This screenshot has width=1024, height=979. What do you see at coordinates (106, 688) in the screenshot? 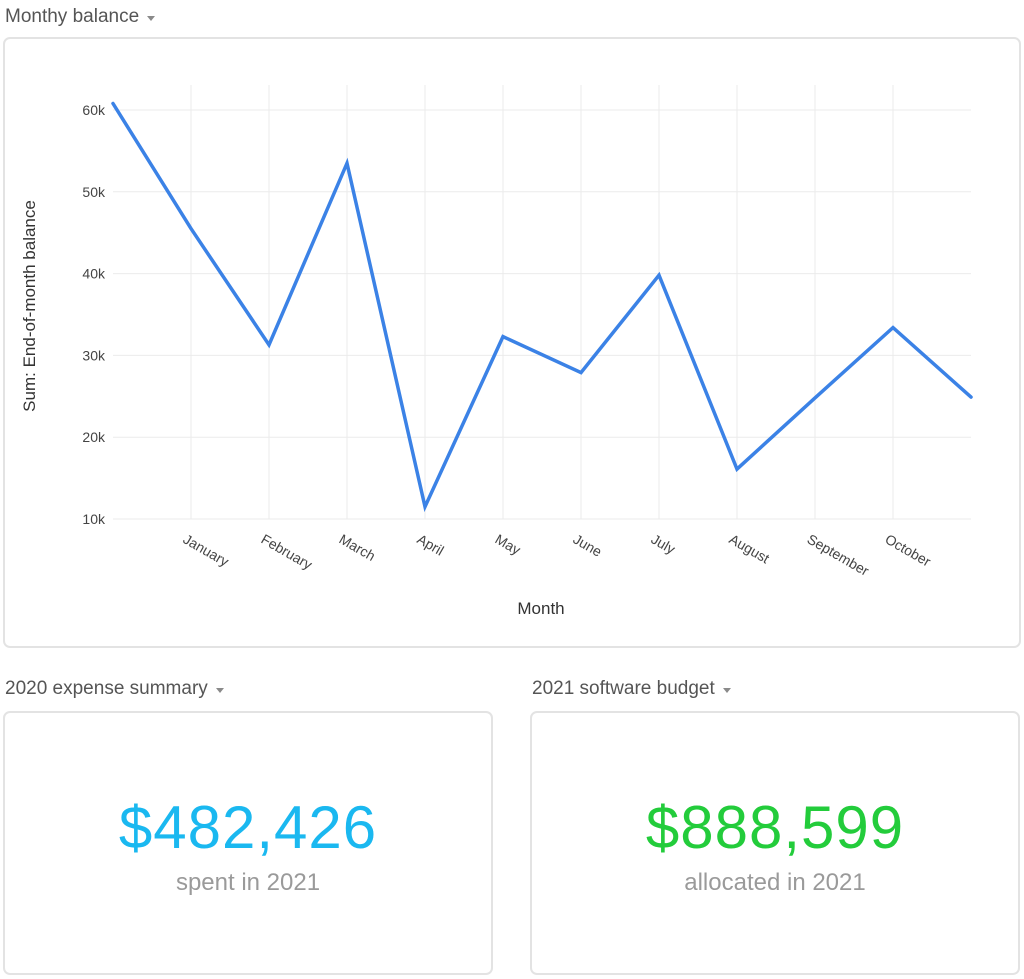
I see `kpi1-widget-title-text: 2020 expense summary` at bounding box center [106, 688].